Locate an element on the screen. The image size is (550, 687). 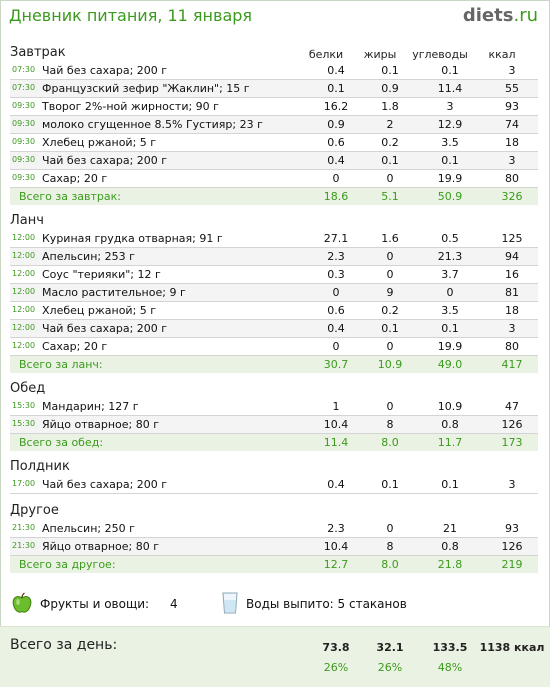
food-name: Французский зефир "Жаклин"; 15 г is located at coordinates (146, 88).